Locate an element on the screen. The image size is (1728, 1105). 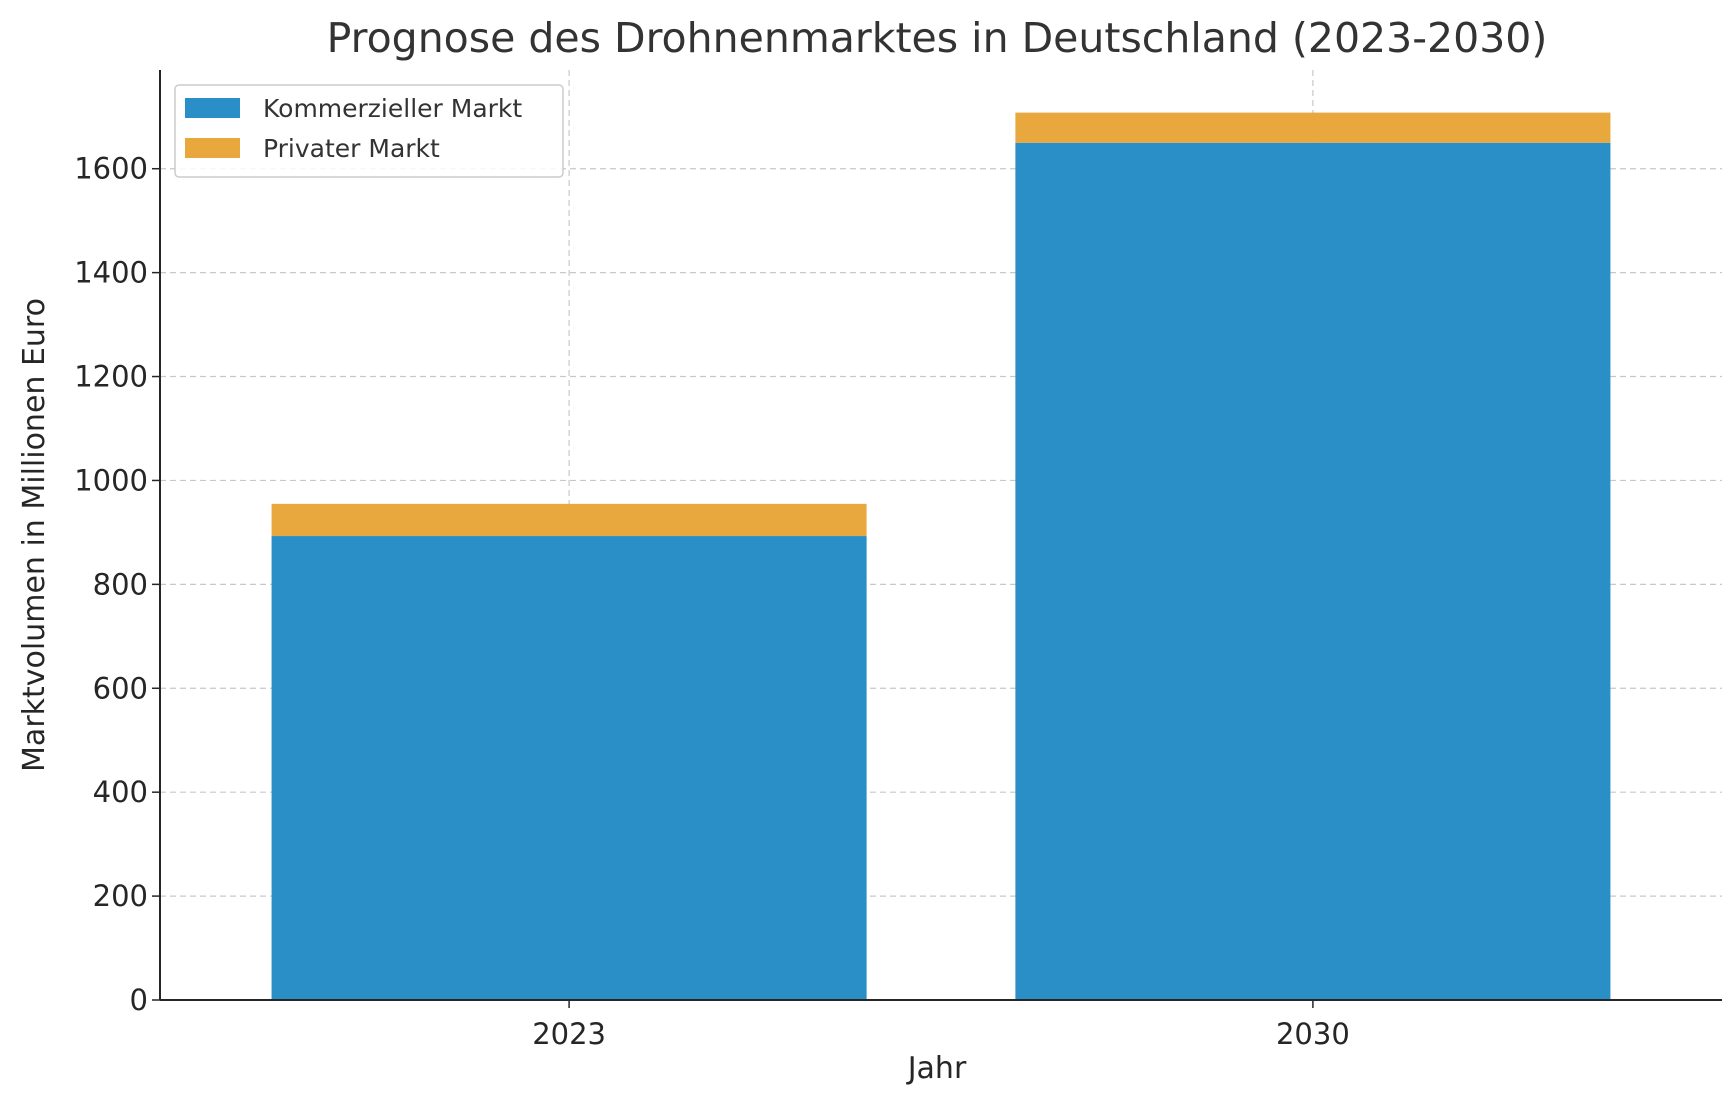
x-tick-label: 2023 is located at coordinates (569, 1034).